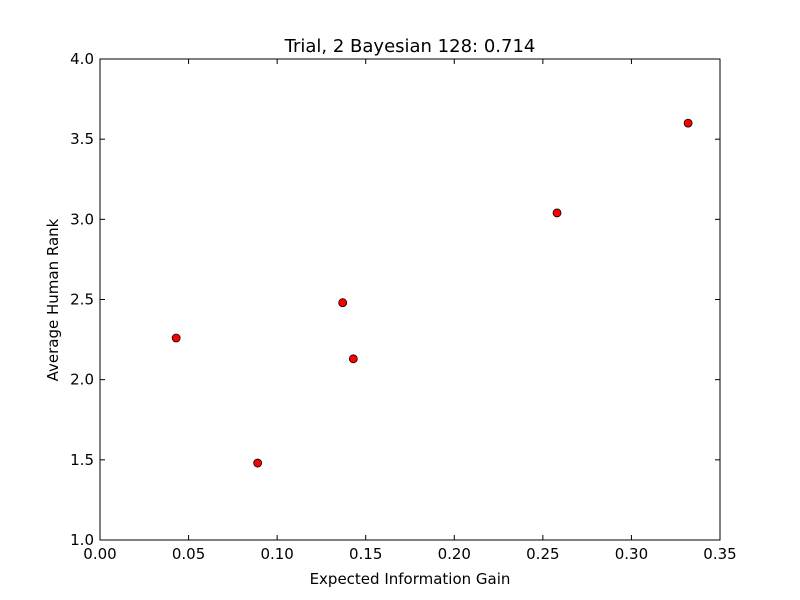  Describe the element at coordinates (719, 554) in the screenshot. I see `x-tick-label: 0.35` at that location.